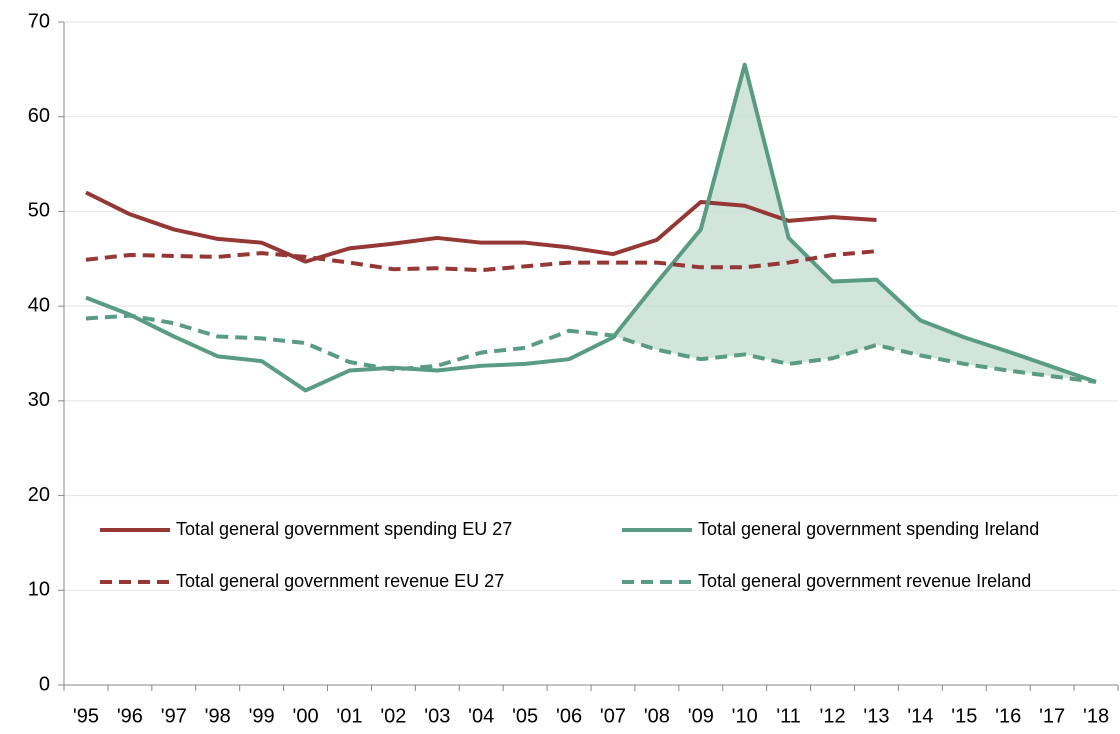  I want to click on x-tick-label: '15, so click(964, 716).